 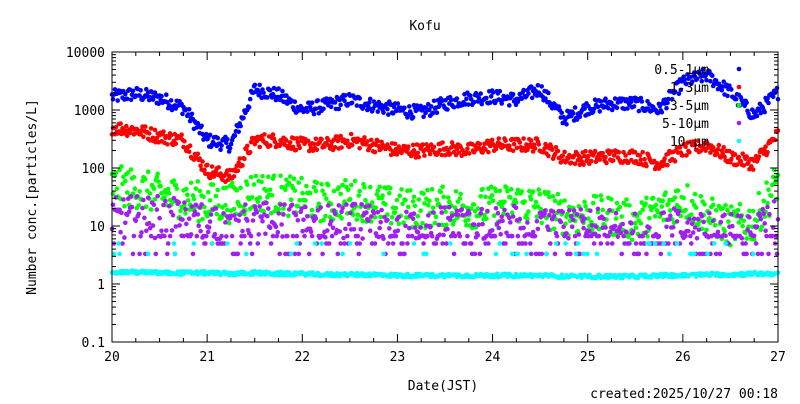 I want to click on x-tick-label: 21, so click(x=207, y=357).